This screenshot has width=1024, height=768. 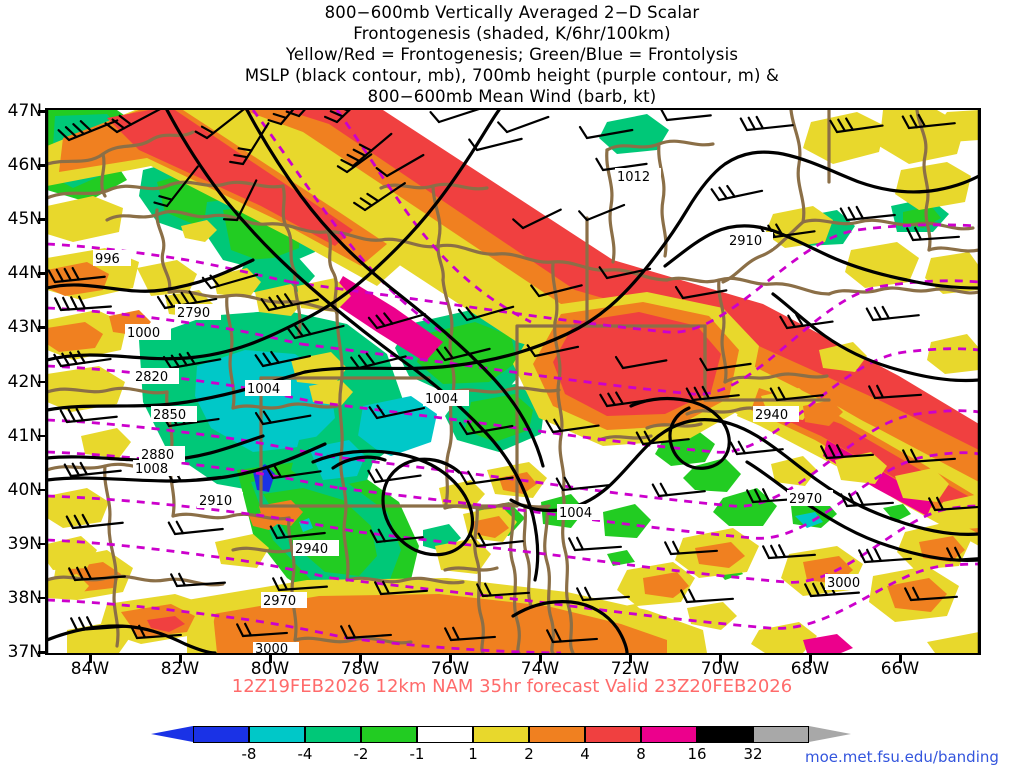 I want to click on y-tick-label: 38N, so click(x=24, y=597).